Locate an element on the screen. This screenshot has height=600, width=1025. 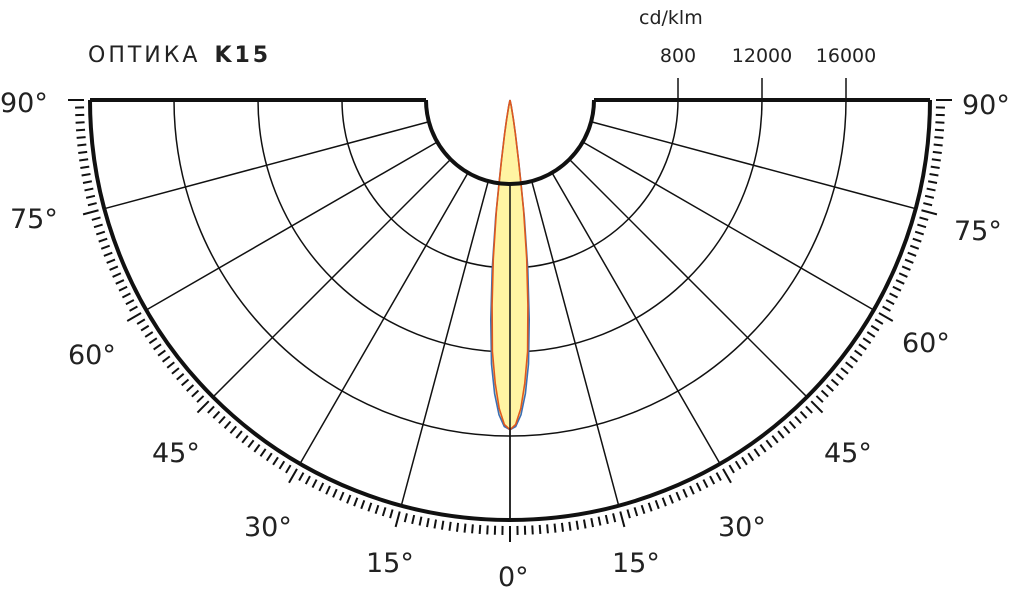
angle-label: 15° is located at coordinates (390, 563).